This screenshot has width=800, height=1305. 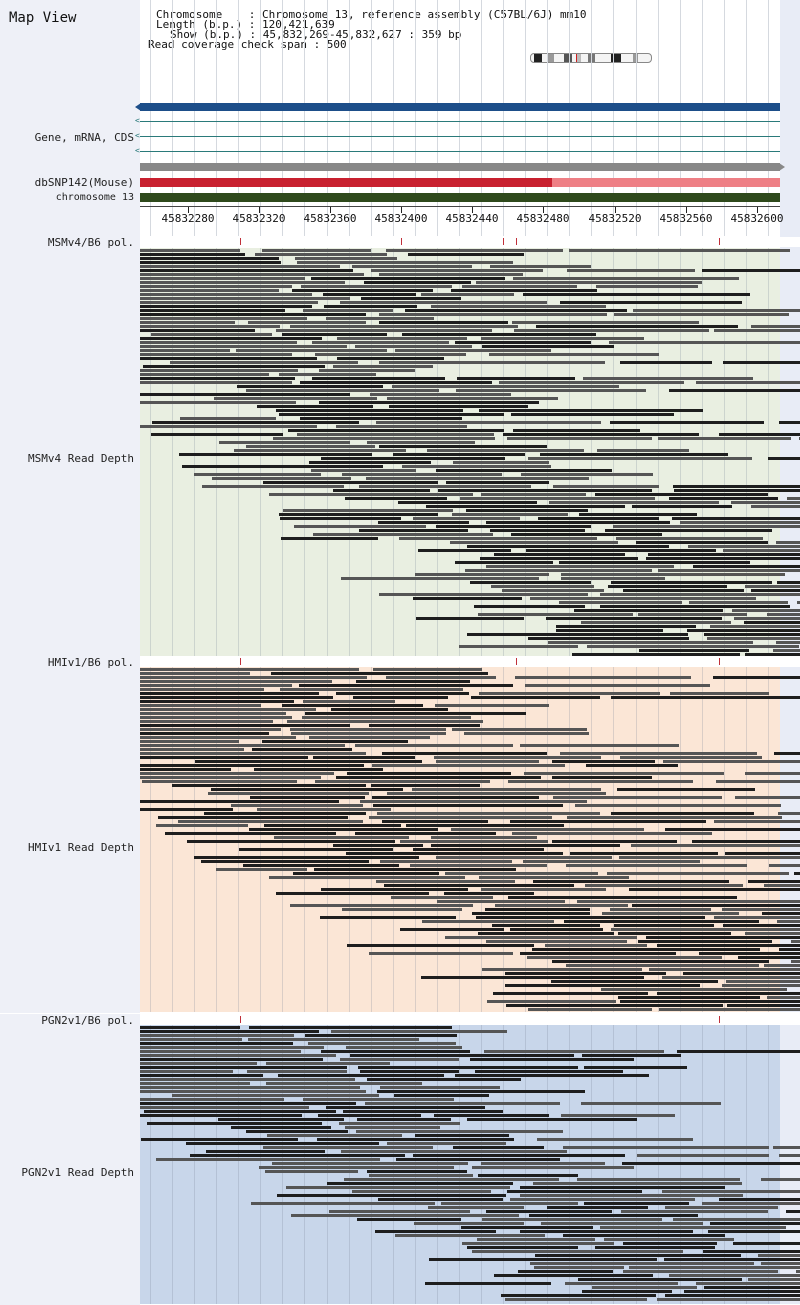 What do you see at coordinates (460, 197) in the screenshot?
I see `chromosome-bar` at bounding box center [460, 197].